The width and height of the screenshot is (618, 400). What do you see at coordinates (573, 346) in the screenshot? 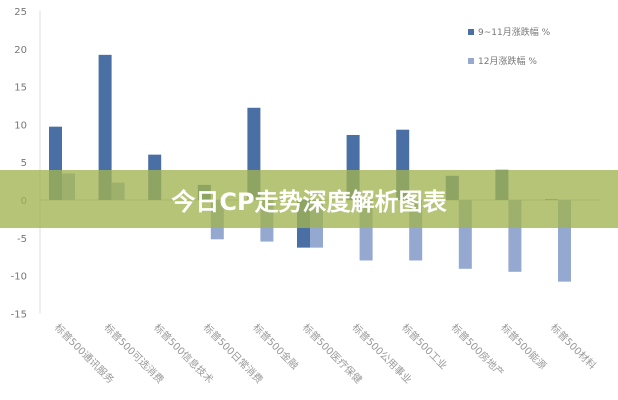
I see `x-tick-label: 标普500材料` at bounding box center [573, 346].